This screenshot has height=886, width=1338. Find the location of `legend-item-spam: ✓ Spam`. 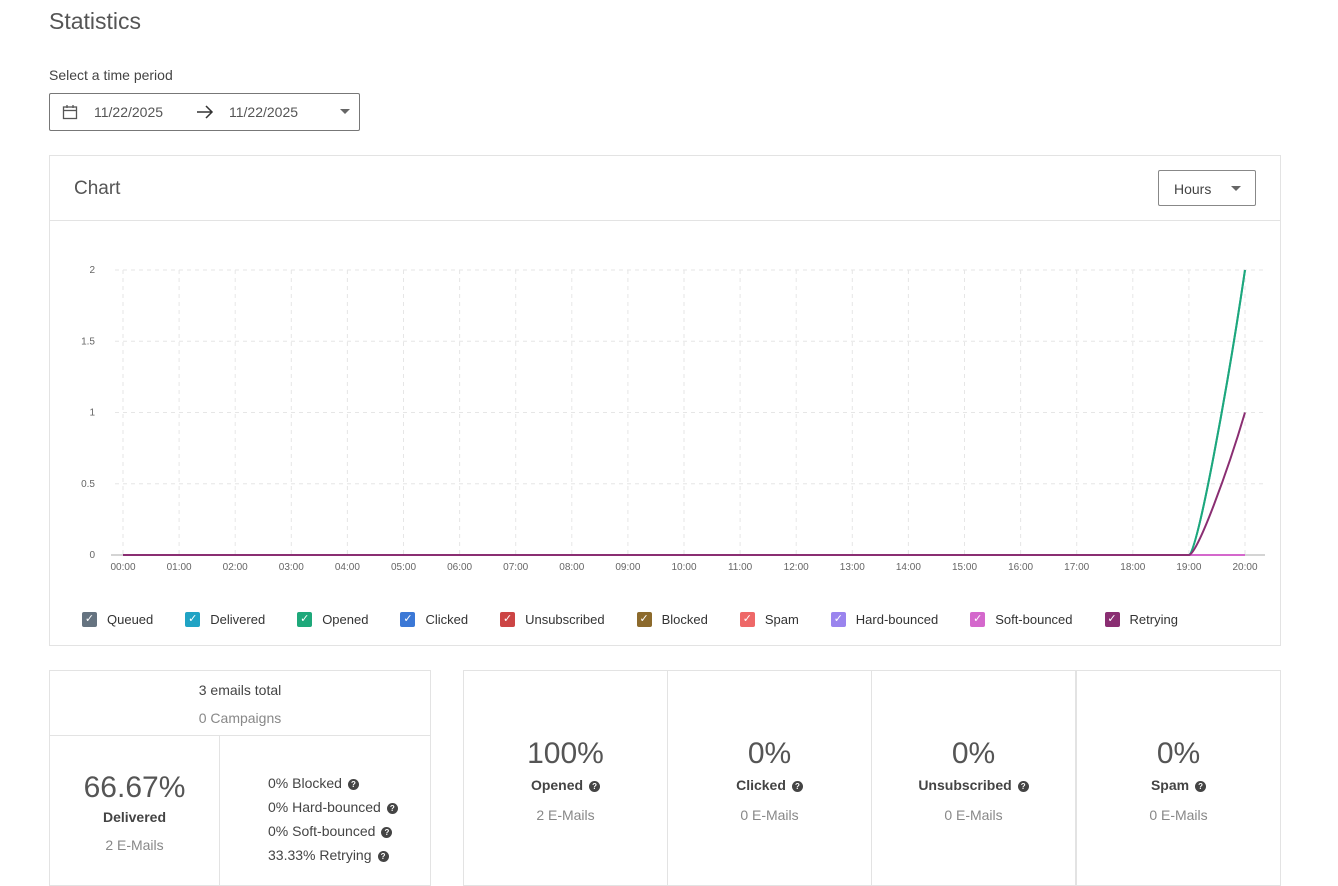

legend-item-spam: ✓ Spam is located at coordinates (769, 619).